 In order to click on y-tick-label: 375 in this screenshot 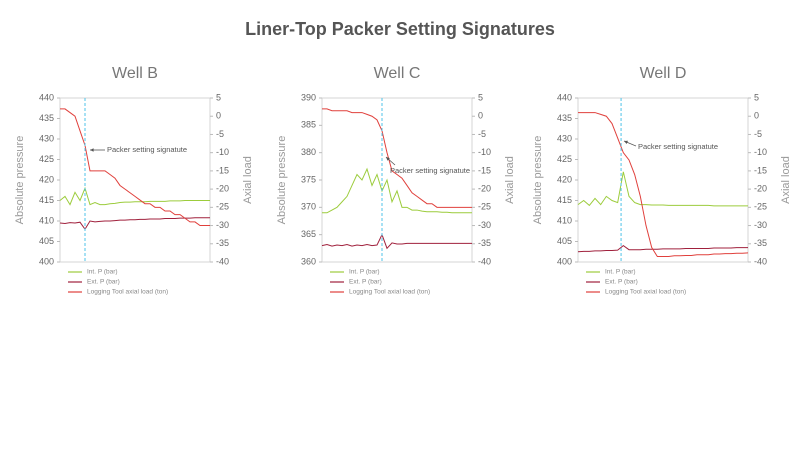, I will do `click(308, 179)`.